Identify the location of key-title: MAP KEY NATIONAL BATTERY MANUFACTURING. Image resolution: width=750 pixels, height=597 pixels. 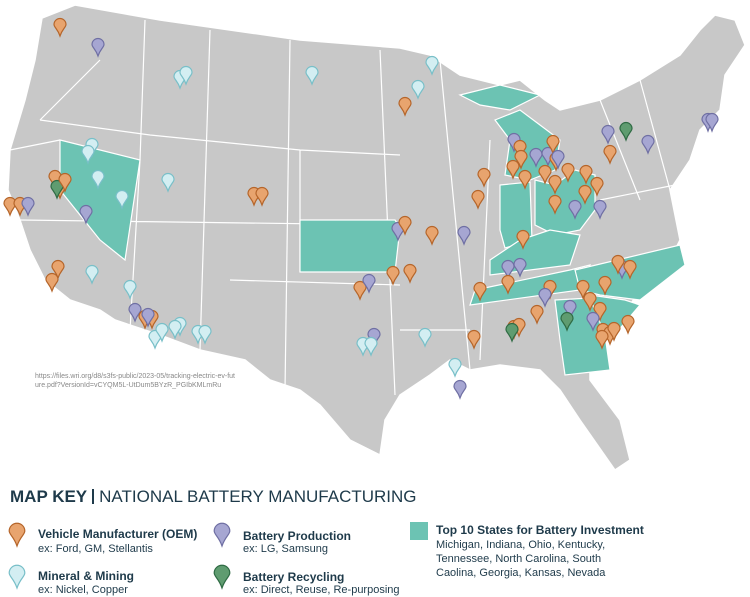
(213, 497).